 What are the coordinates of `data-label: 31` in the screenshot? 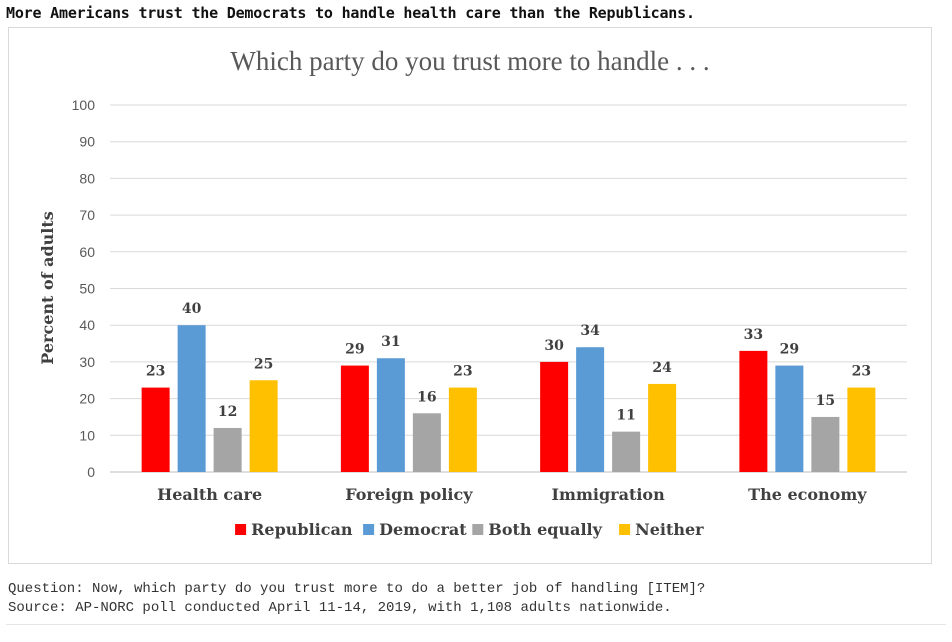 It's located at (390, 342).